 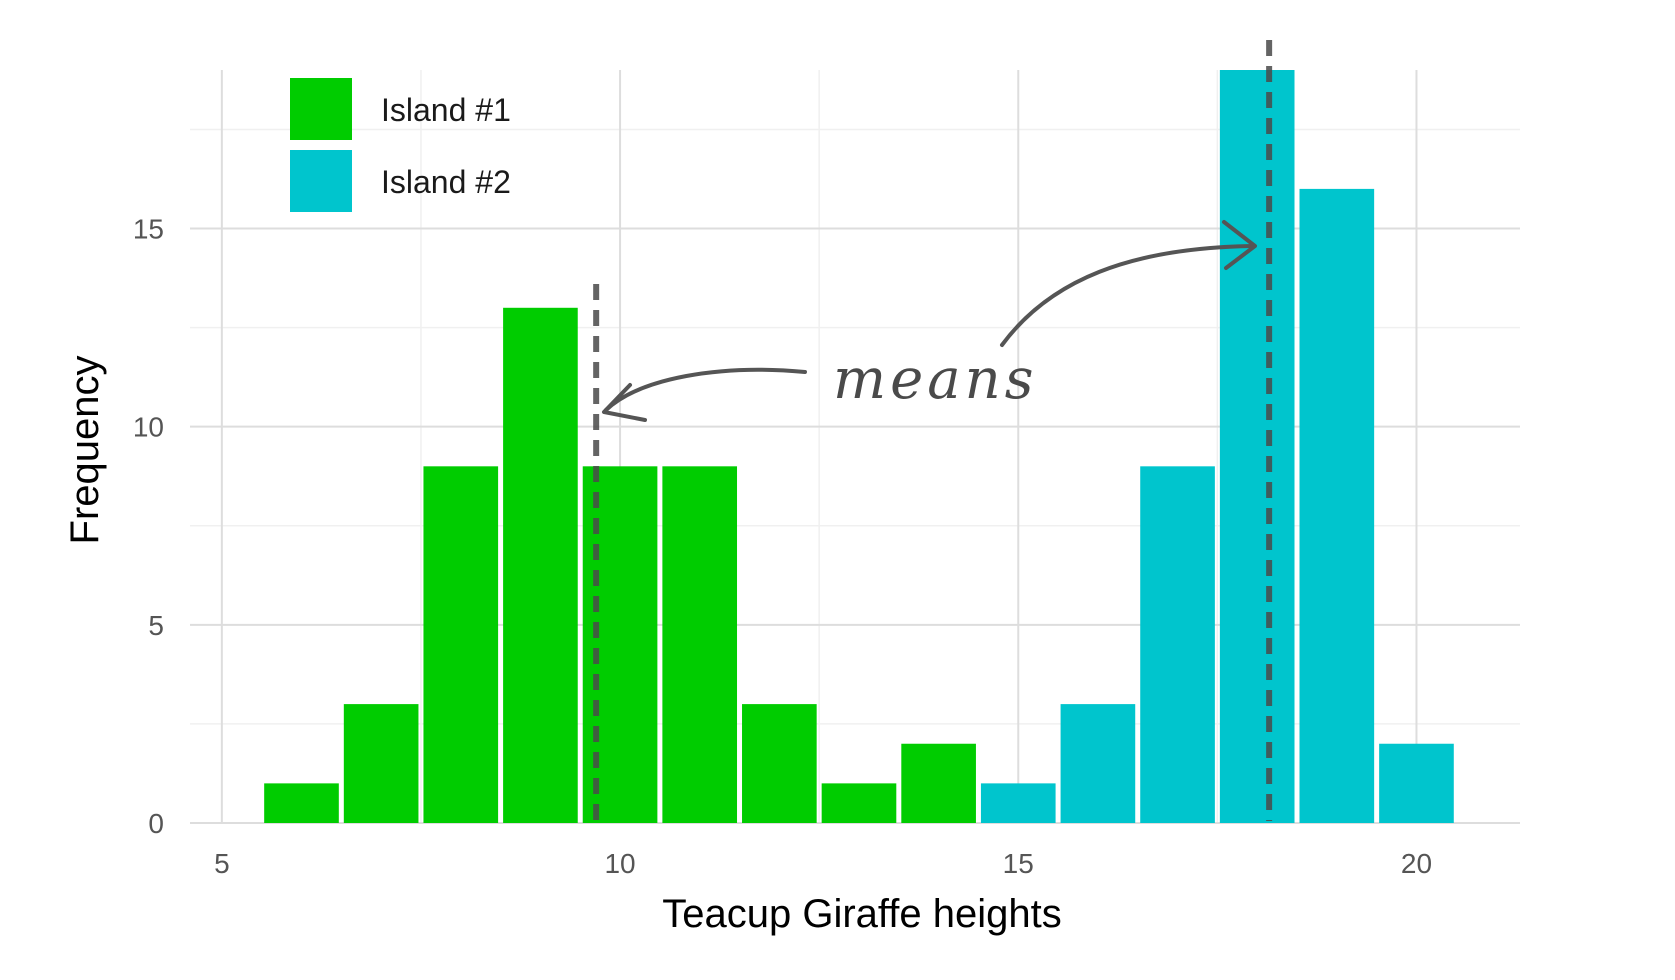 What do you see at coordinates (1416, 863) in the screenshot?
I see `x-tick-label: 20` at bounding box center [1416, 863].